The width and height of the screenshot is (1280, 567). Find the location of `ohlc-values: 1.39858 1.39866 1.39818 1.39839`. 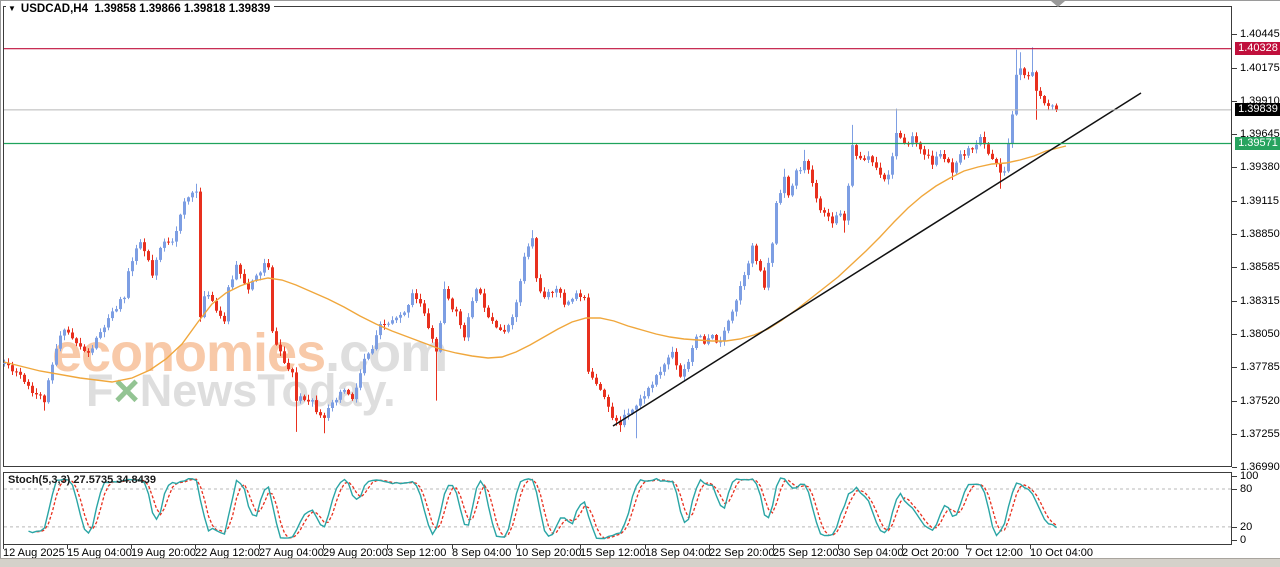

ohlc-values: 1.39858 1.39866 1.39818 1.39839 is located at coordinates (182, 9).